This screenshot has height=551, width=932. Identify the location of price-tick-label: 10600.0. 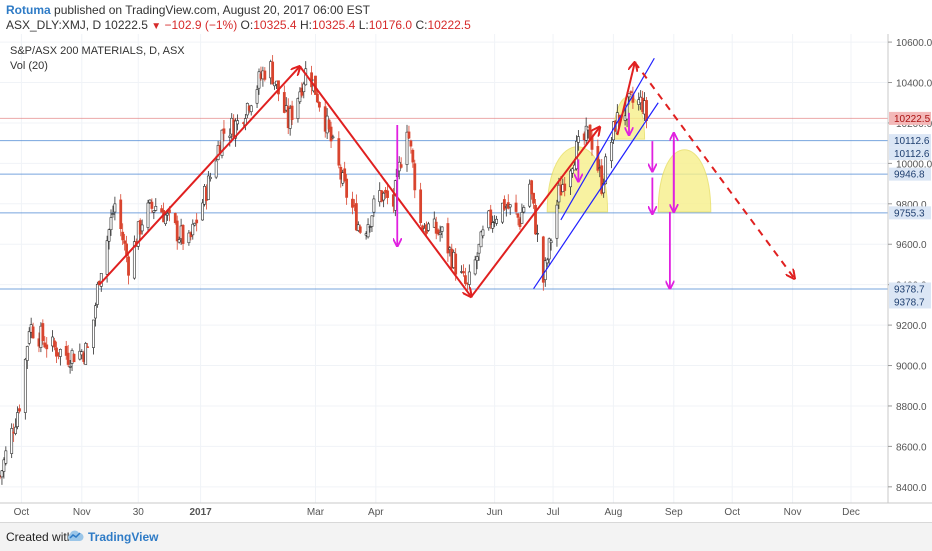
(914, 43).